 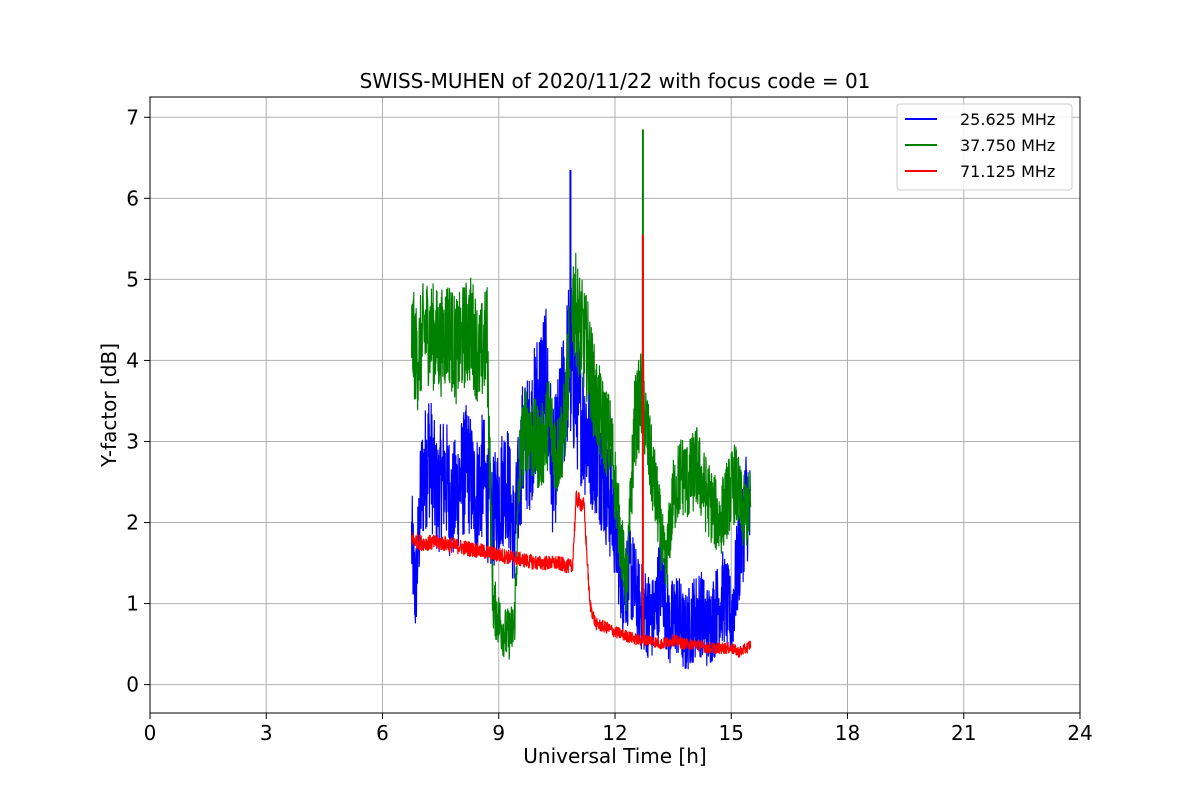 I want to click on legend: 25.625 MHz 37.750 MHz 71.125 MHz, so click(x=984, y=147).